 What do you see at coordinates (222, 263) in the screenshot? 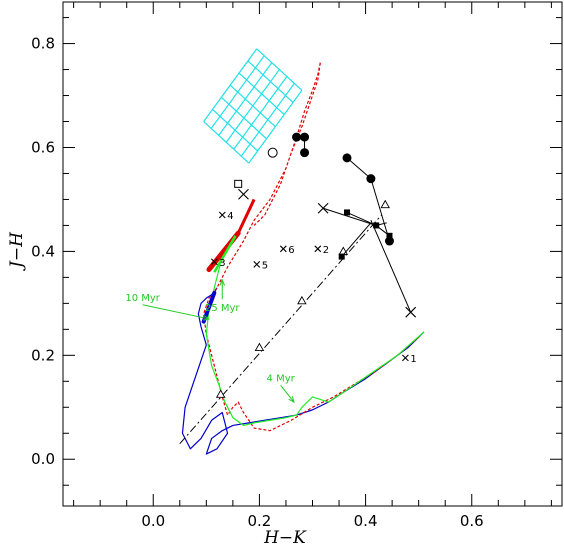
I see `numbered-cross-label: 3` at bounding box center [222, 263].